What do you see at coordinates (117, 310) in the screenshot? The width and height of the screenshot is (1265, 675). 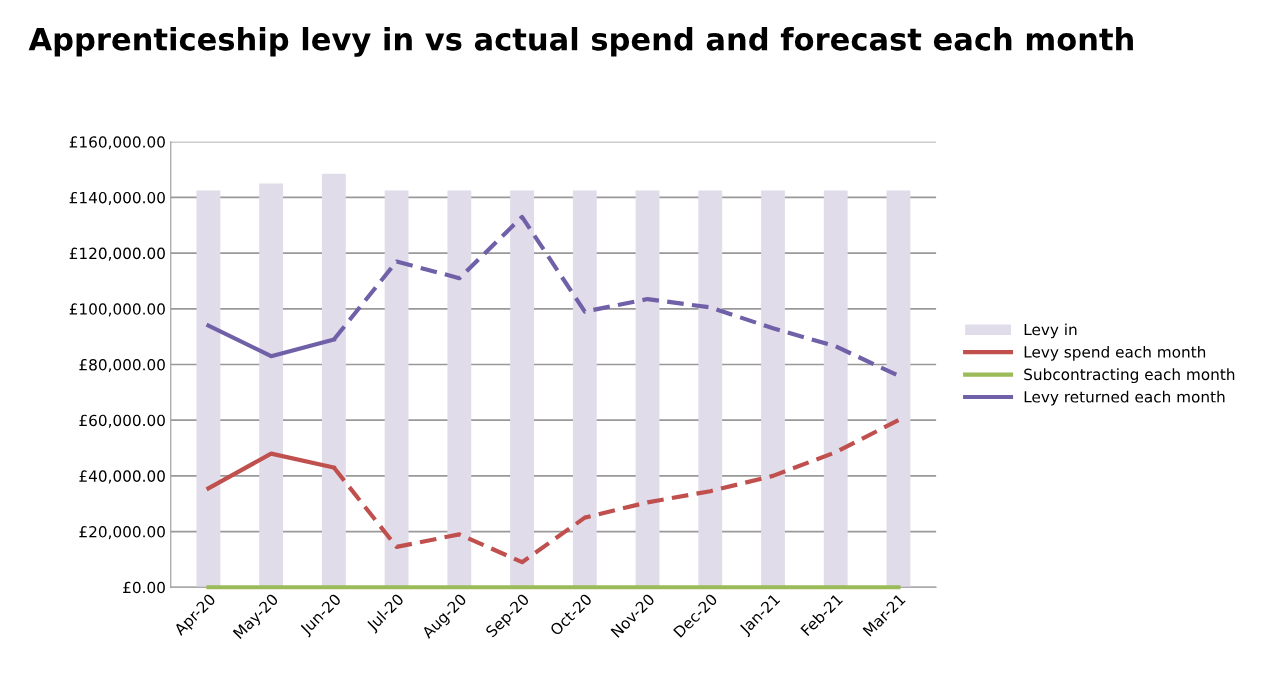 I see `y-tick-label: £100,000.00` at bounding box center [117, 310].